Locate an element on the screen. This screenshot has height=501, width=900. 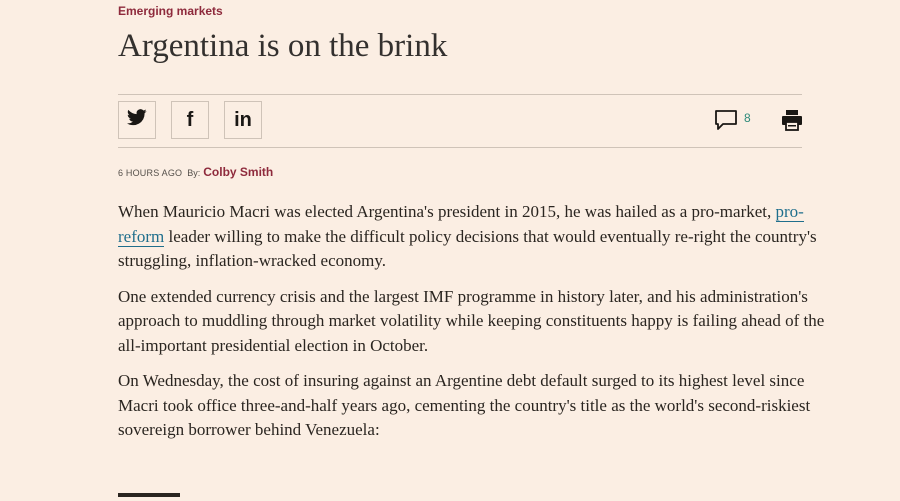
chart-section-rule is located at coordinates (149, 495).